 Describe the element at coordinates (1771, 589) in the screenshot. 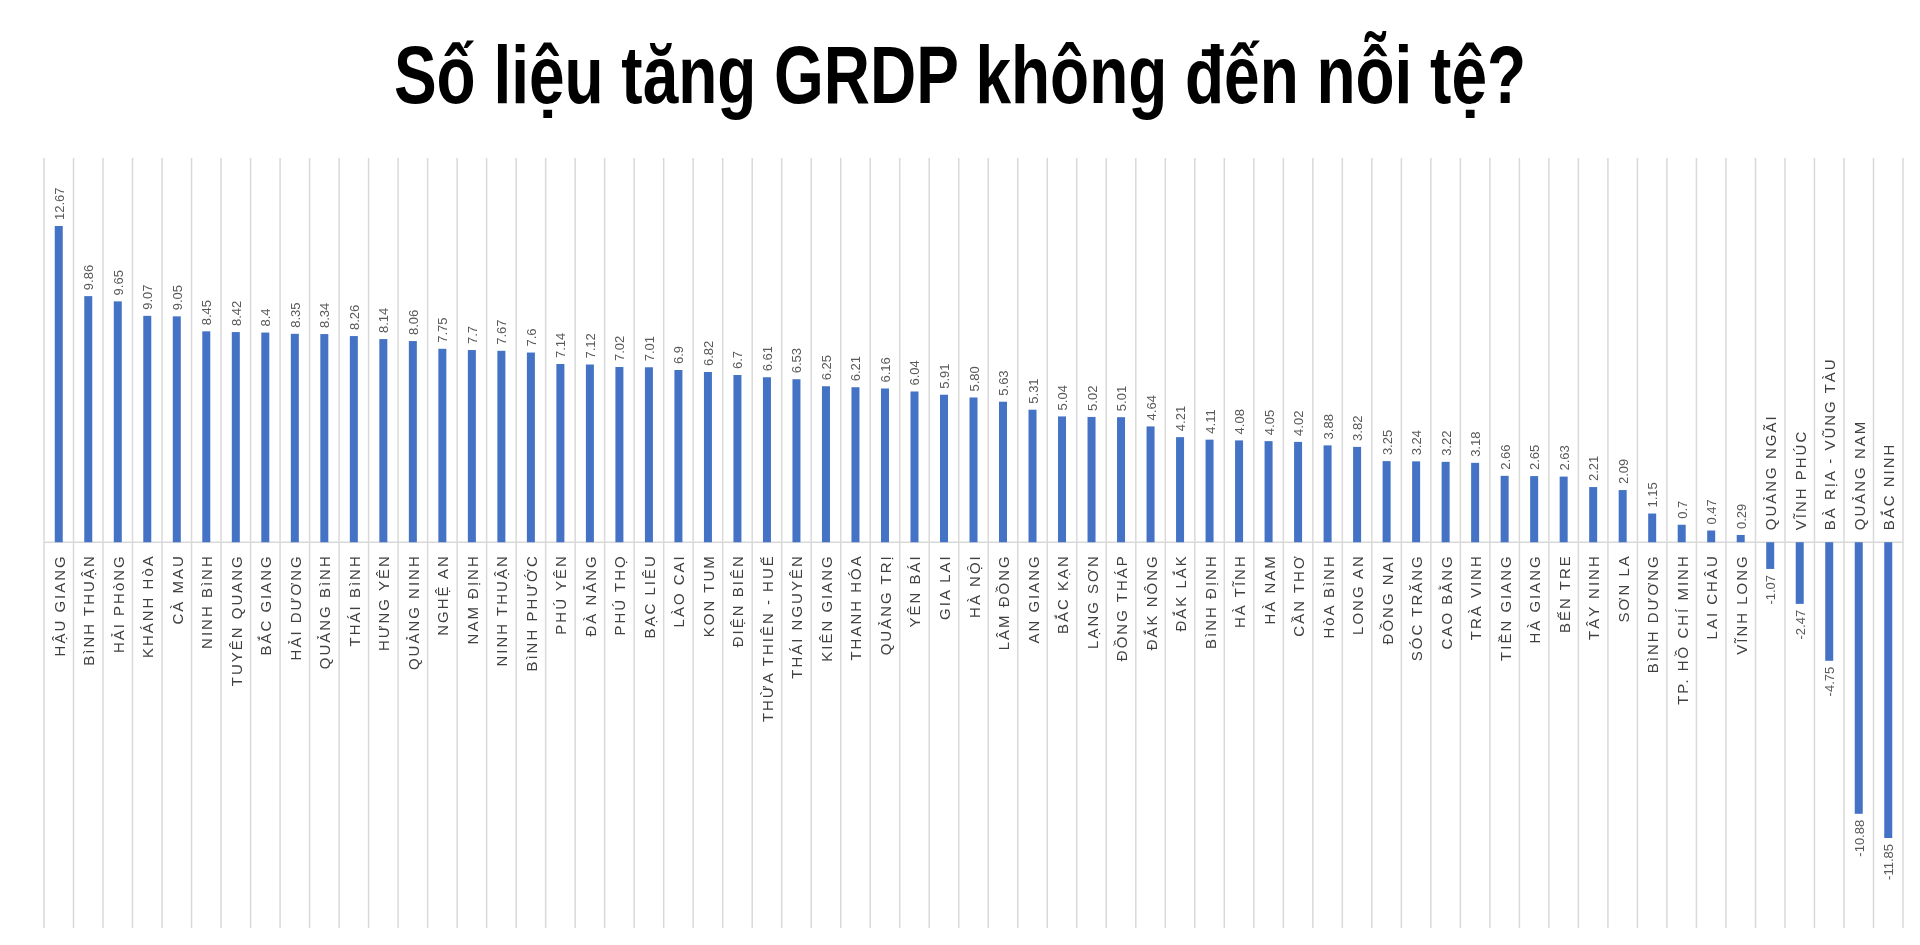

I see `data-label: -1.07` at that location.